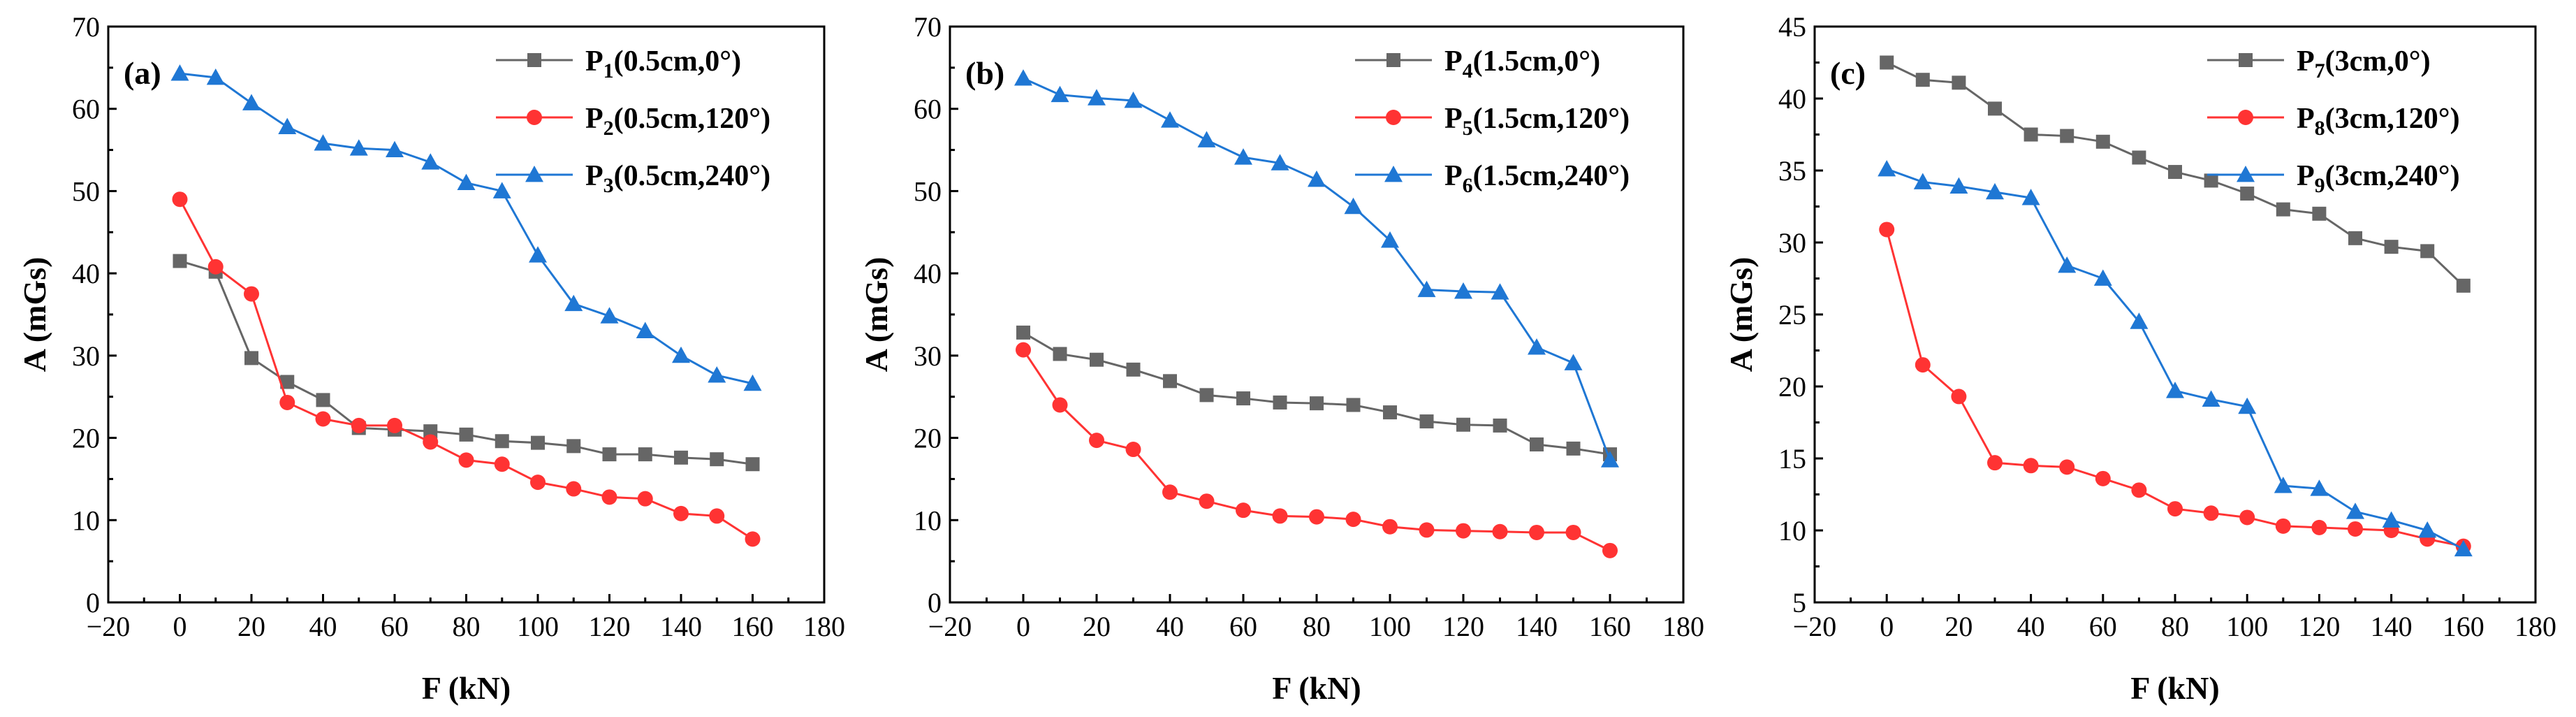 The width and height of the screenshot is (2576, 717). Describe the element at coordinates (86, 520) in the screenshot. I see `y-tick-label: 10` at that location.